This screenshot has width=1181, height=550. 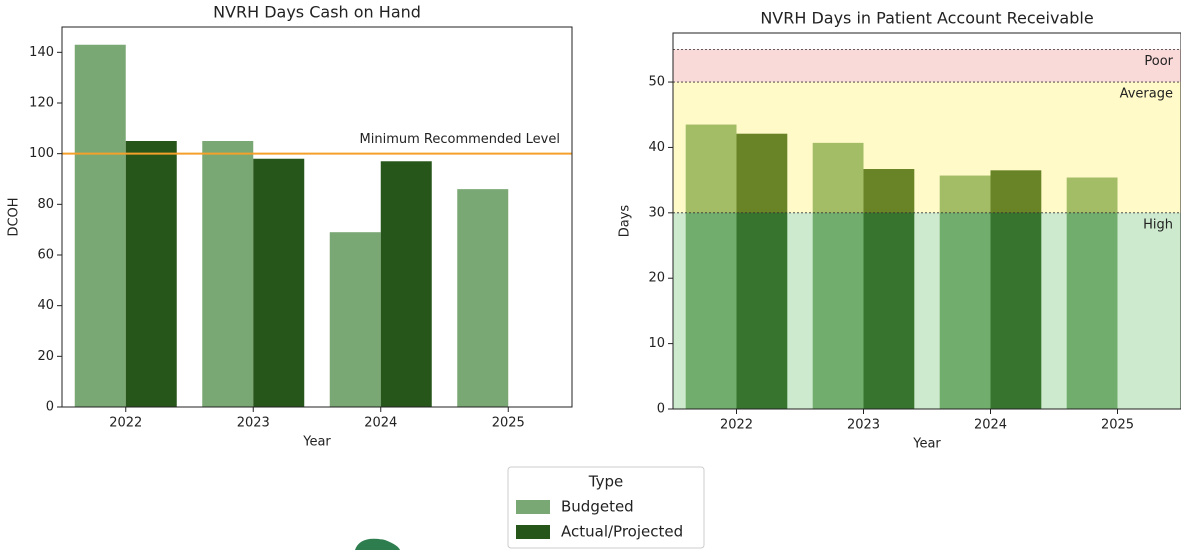 I want to click on logo-fragment, so click(x=377, y=544).